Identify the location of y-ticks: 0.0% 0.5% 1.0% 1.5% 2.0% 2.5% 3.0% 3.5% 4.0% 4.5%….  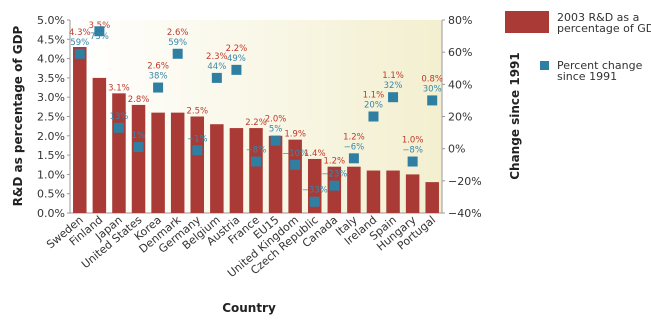
(53, 117).